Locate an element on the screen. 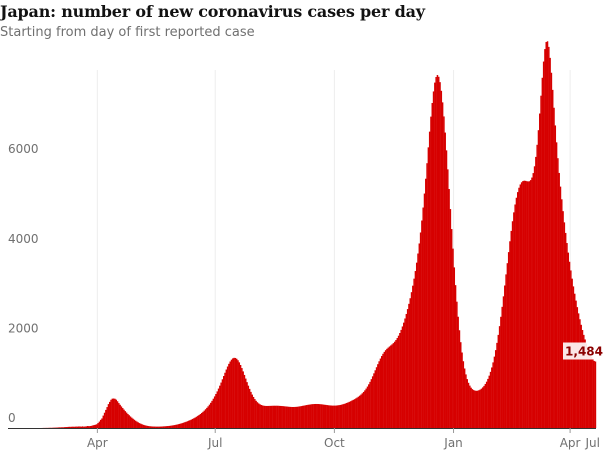 The image size is (608, 462). x-tick-label: Apr is located at coordinates (97, 443).